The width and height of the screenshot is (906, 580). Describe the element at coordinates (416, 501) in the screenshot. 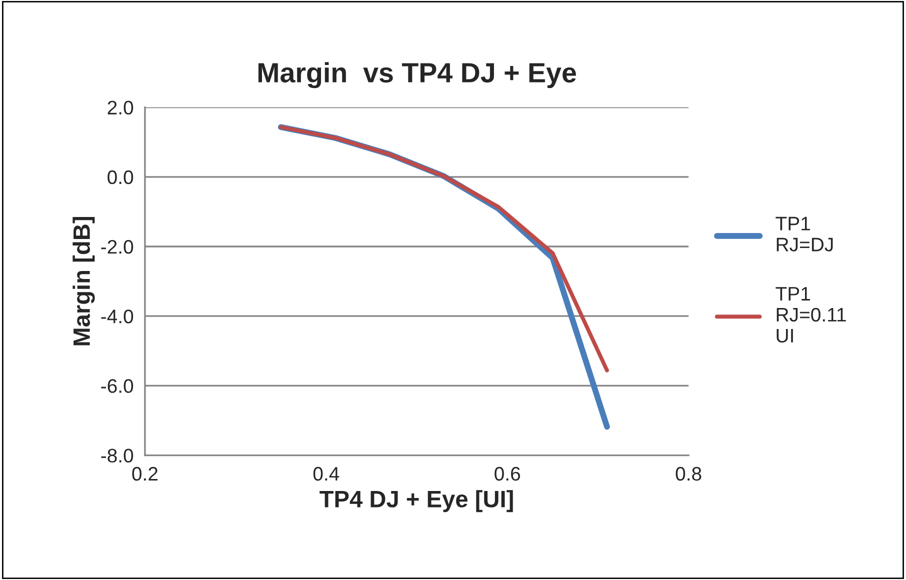

I see `x-axis-title: TP4 DJ + Eye [UI]` at that location.